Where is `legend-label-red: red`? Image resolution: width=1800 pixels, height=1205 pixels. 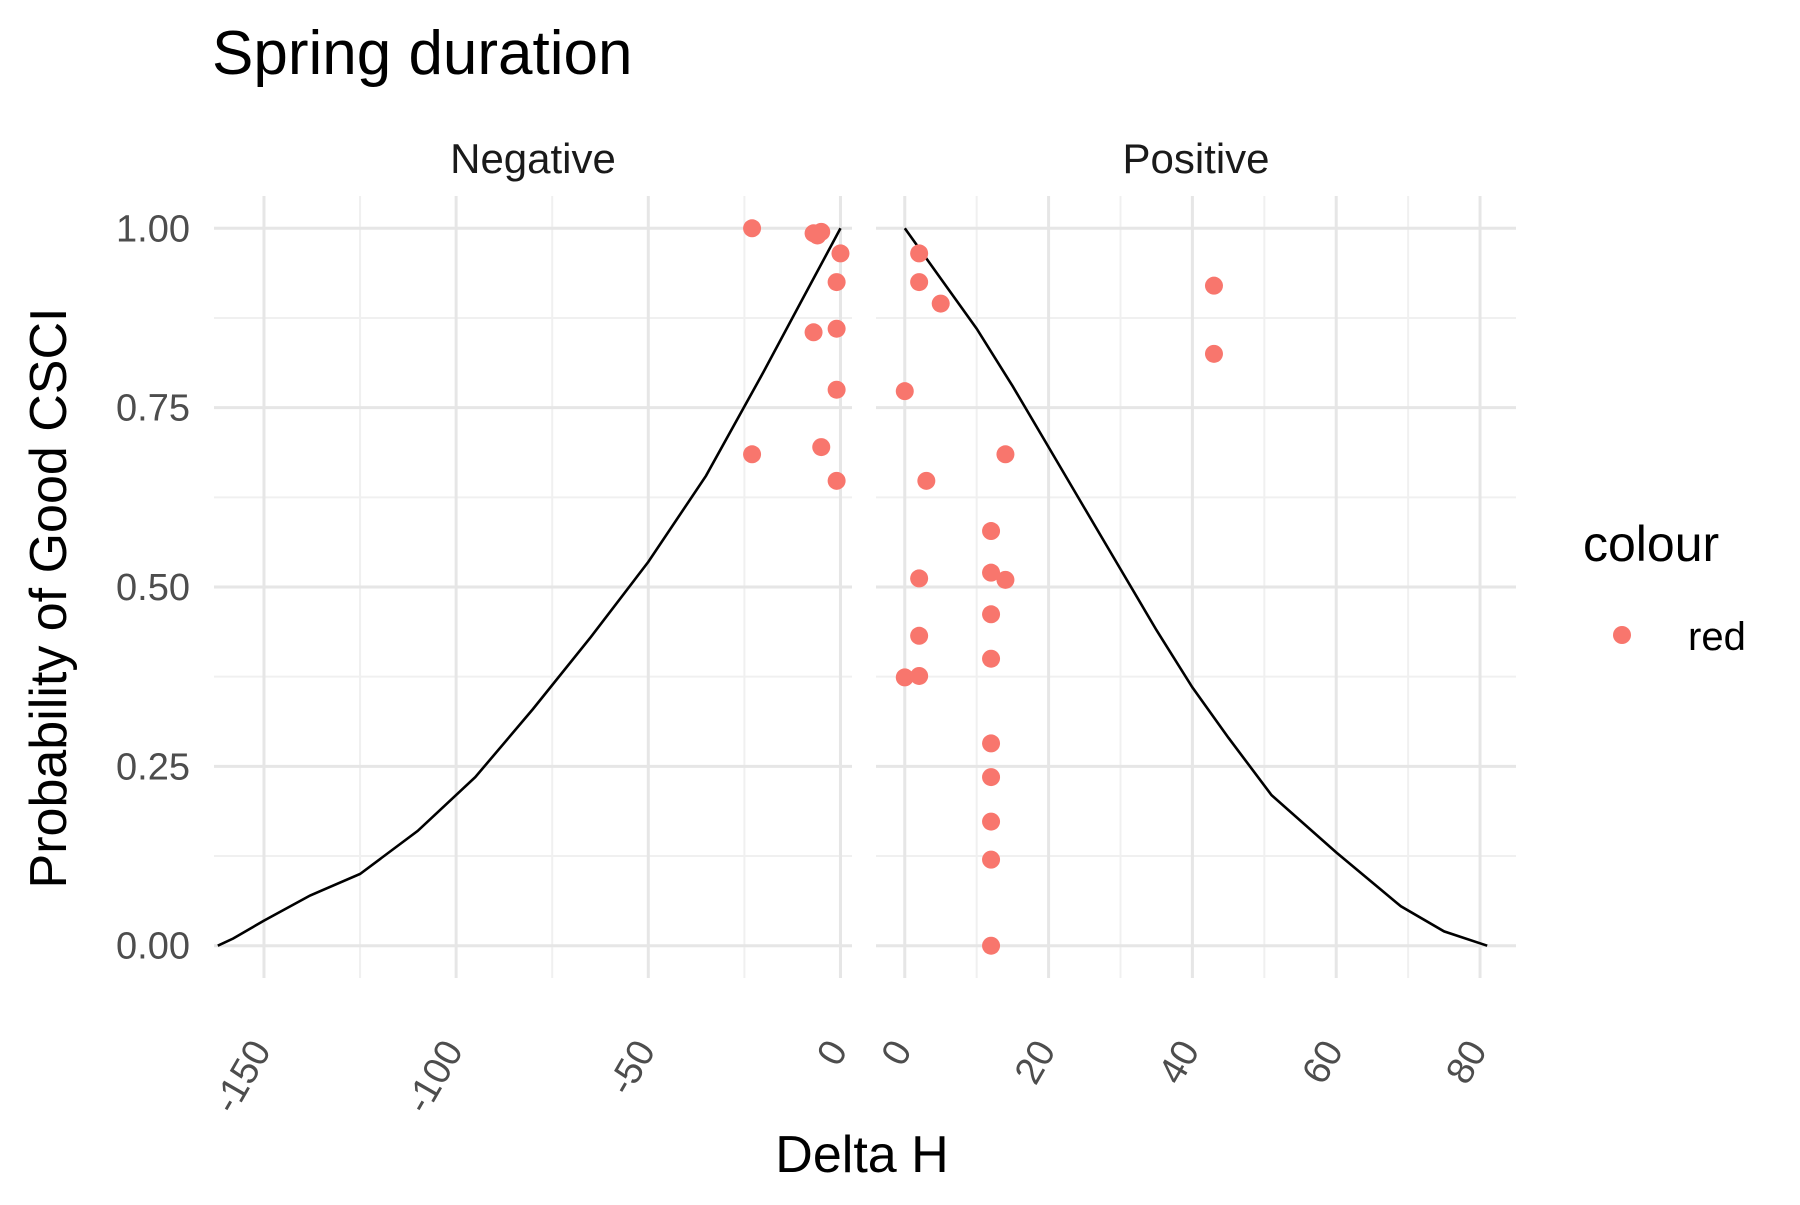 legend-label-red: red is located at coordinates (1717, 637).